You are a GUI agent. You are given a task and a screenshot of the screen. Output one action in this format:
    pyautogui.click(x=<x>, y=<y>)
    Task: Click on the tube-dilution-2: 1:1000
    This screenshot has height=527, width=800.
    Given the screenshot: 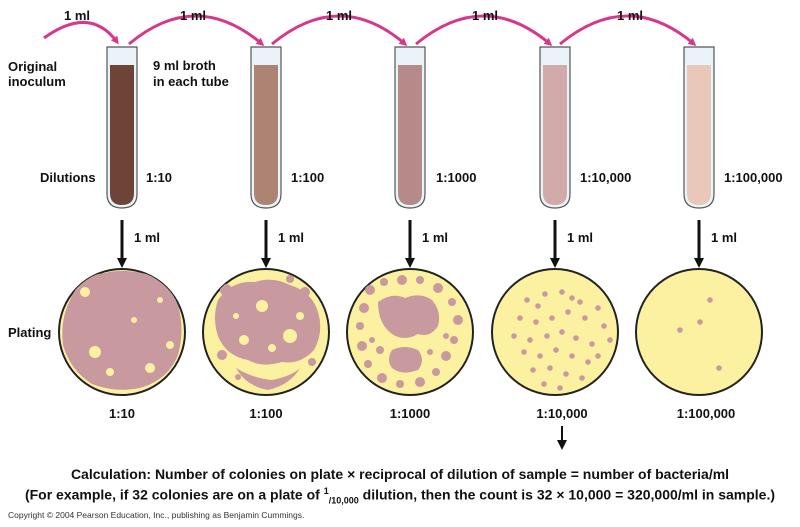 What is the action you would take?
    pyautogui.click(x=456, y=177)
    